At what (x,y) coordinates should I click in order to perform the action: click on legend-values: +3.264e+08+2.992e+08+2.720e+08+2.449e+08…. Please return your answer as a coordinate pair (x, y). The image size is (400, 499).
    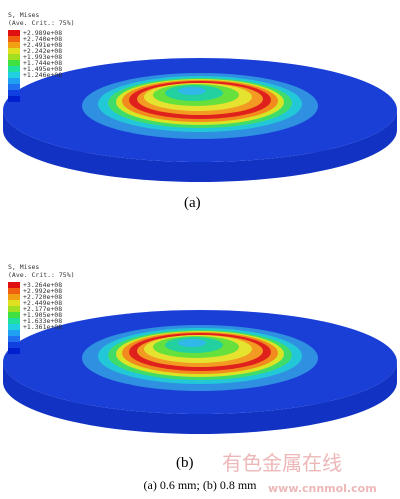
    Looking at the image, I should click on (42, 306).